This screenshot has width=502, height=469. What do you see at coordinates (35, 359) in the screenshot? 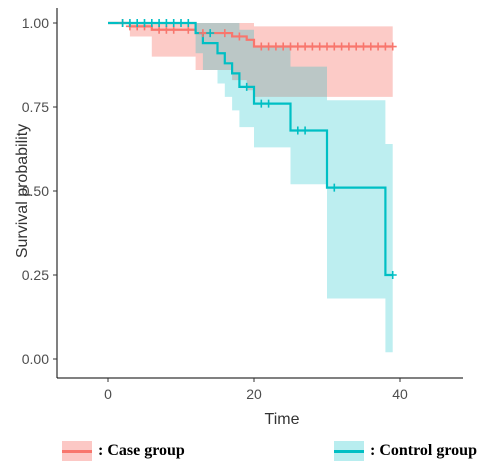
I see `y-tick-label: 0.00` at bounding box center [35, 359].